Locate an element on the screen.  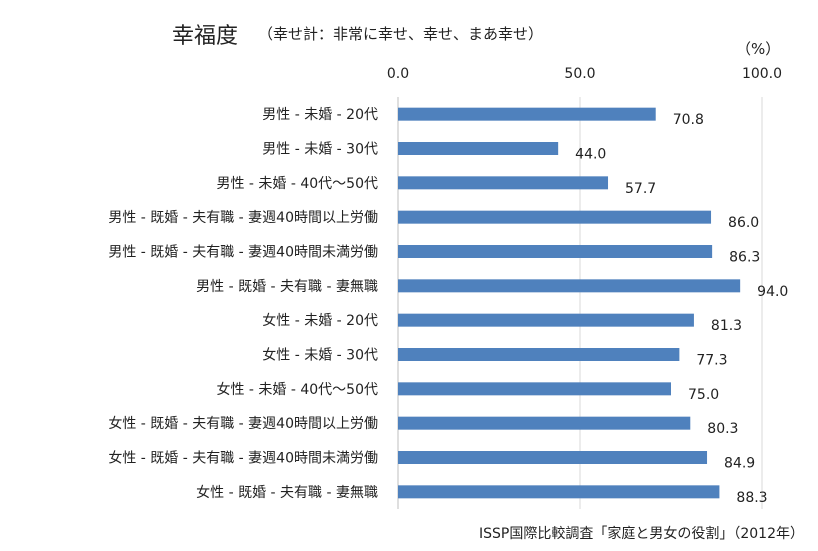
source-note: ISSP国際比較調査「家庭と男女の役割」（2012年） is located at coordinates (641, 534).